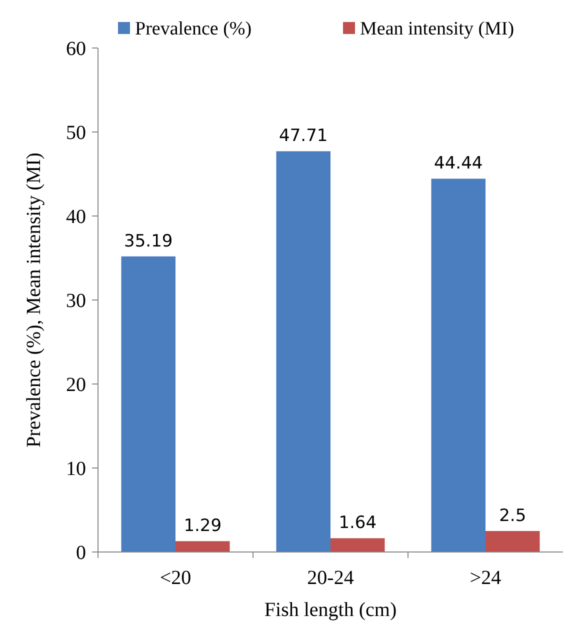 The width and height of the screenshot is (579, 630). What do you see at coordinates (176, 578) in the screenshot?
I see `x-tick-label: <20` at bounding box center [176, 578].